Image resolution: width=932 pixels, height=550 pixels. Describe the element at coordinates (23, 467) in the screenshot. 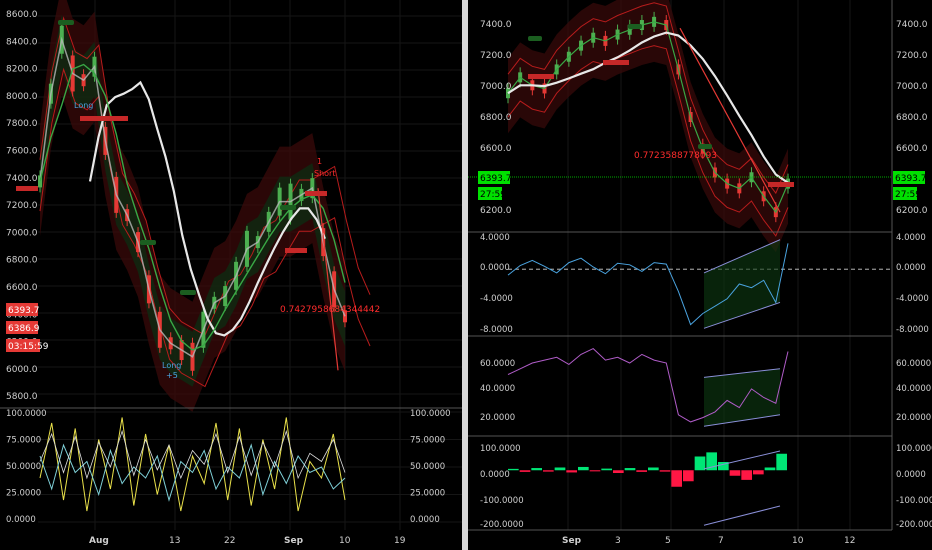

I see `left-osc-tick: 50.0000` at that location.